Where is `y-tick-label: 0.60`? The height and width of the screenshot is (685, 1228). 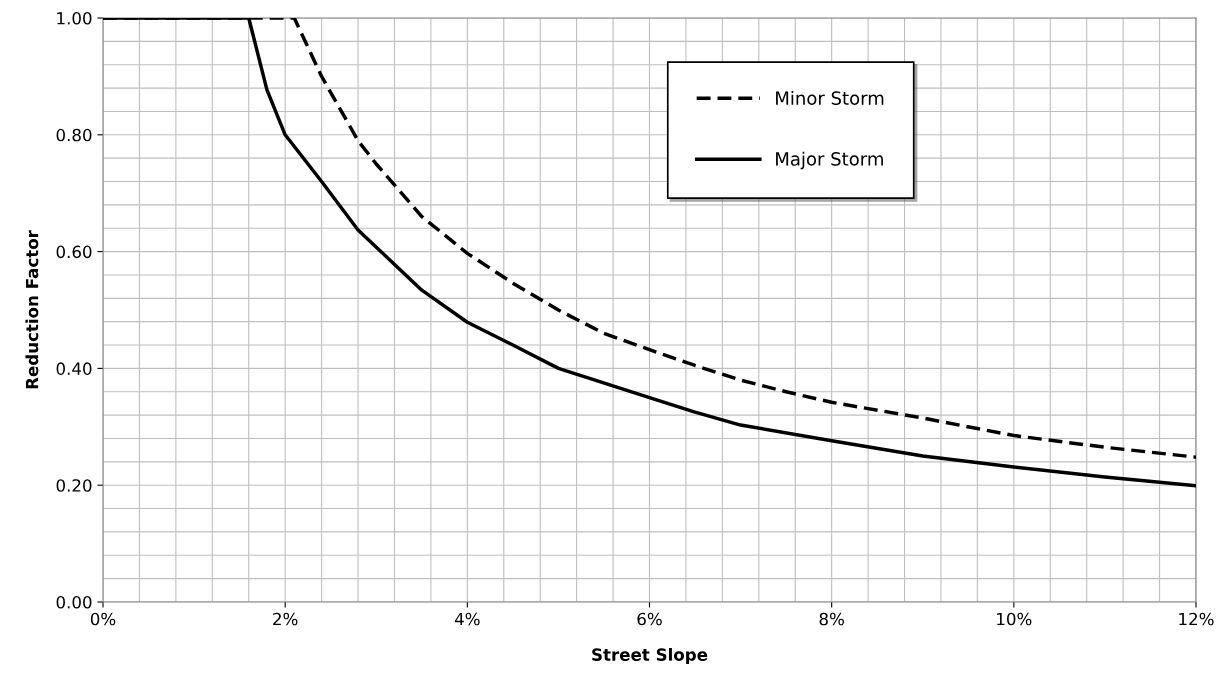
y-tick-label: 0.60 is located at coordinates (74, 252).